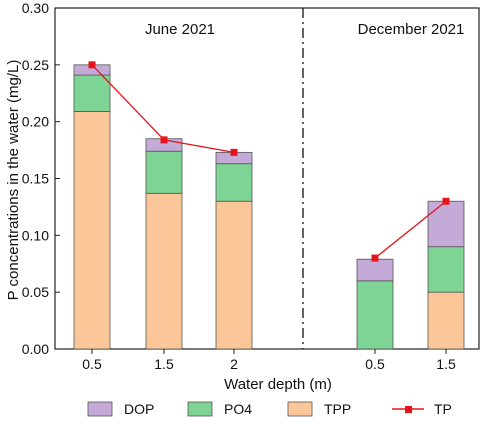 The height and width of the screenshot is (427, 484). I want to click on x-tick-label: 2, so click(234, 364).